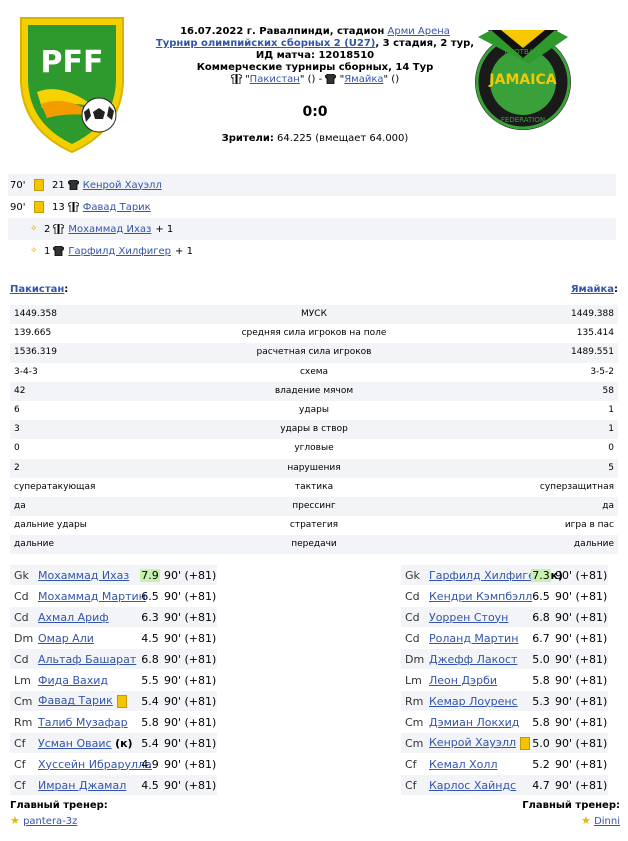 The image size is (628, 841). I want to click on player-rating: 5.4, so click(150, 743).